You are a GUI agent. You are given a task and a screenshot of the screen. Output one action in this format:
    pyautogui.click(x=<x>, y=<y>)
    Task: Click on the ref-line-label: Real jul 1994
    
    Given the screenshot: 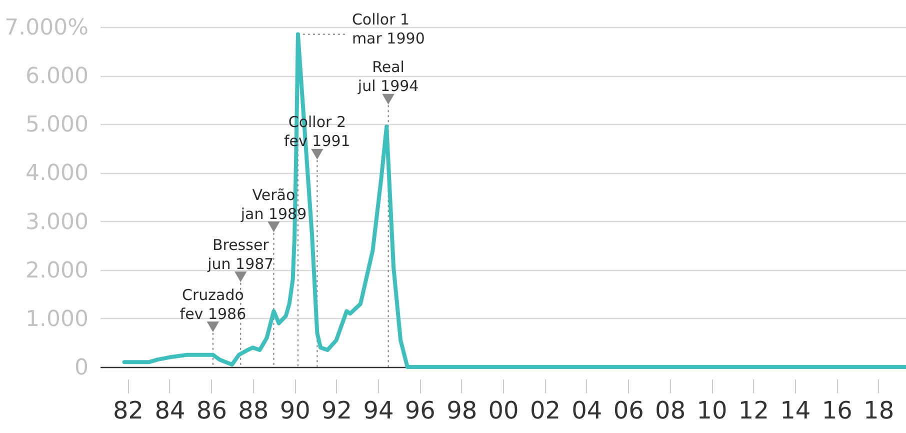 What is the action you would take?
    pyautogui.click(x=387, y=77)
    